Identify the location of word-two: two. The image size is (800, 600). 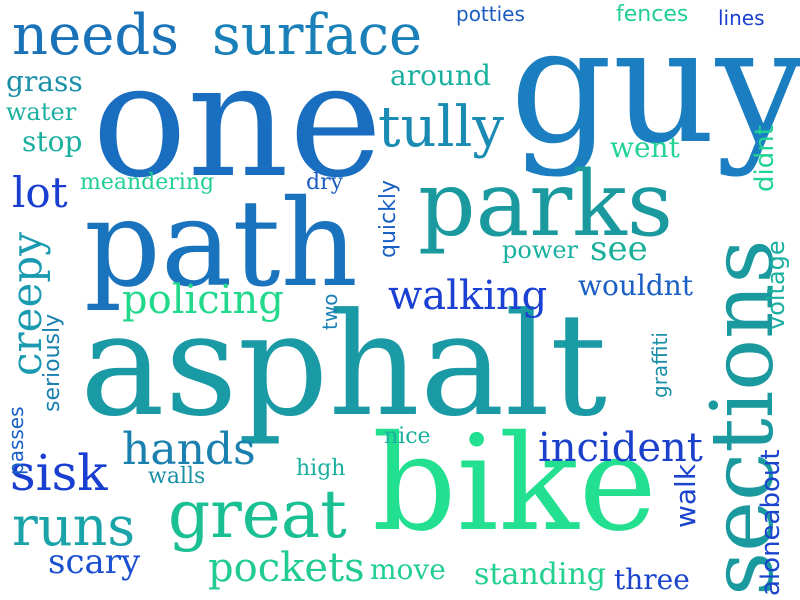
(330, 311).